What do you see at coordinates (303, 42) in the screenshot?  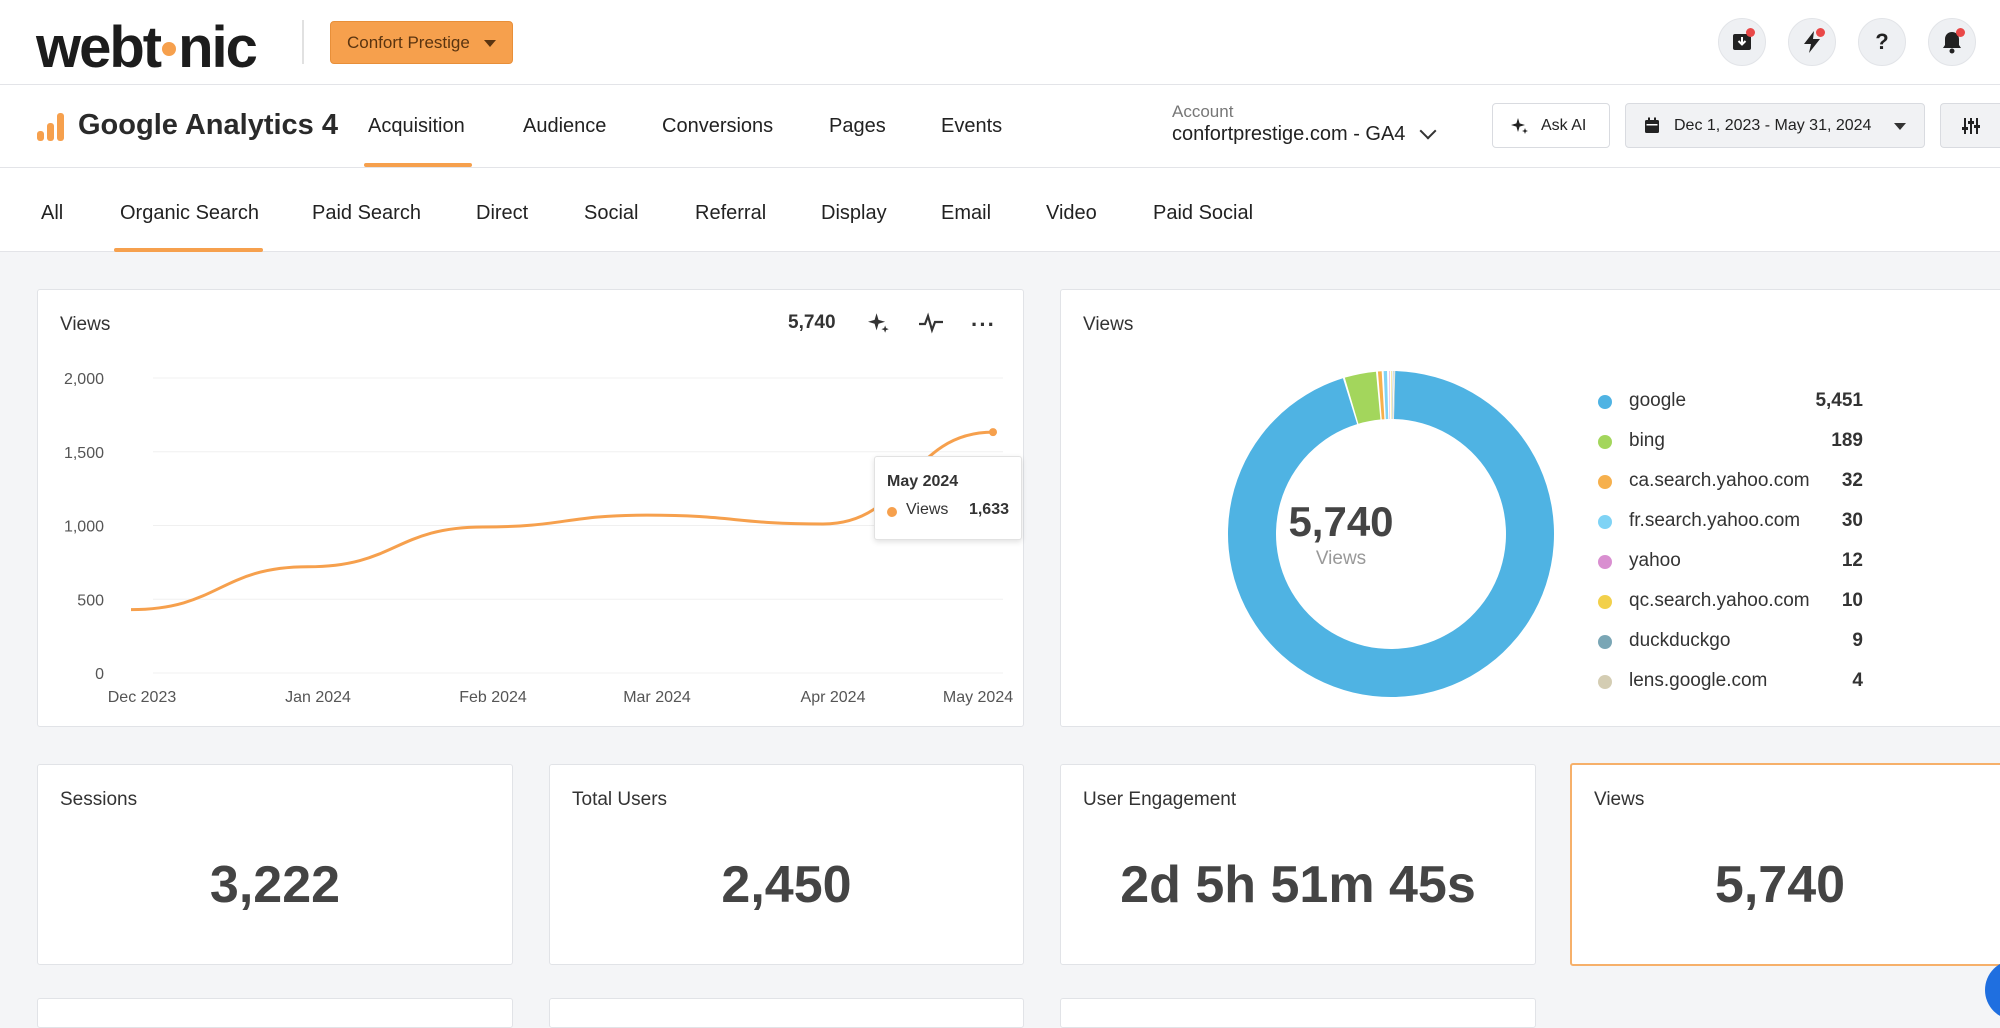 I see `logo-divider` at bounding box center [303, 42].